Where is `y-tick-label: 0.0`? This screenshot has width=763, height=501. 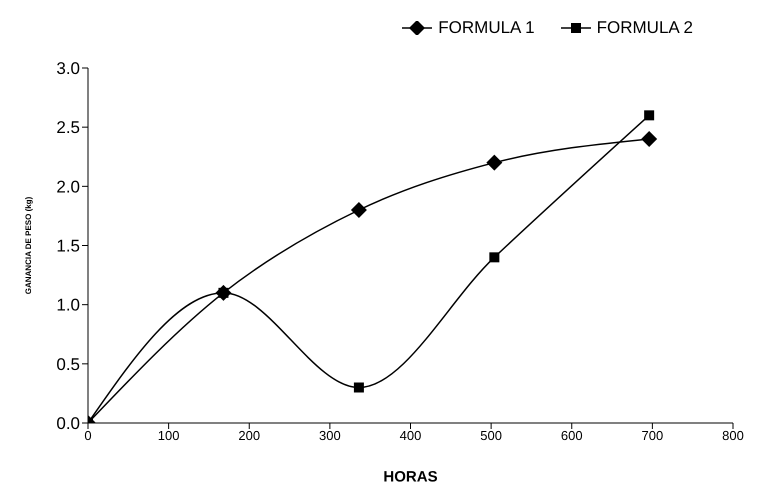 y-tick-label: 0.0 is located at coordinates (68, 424).